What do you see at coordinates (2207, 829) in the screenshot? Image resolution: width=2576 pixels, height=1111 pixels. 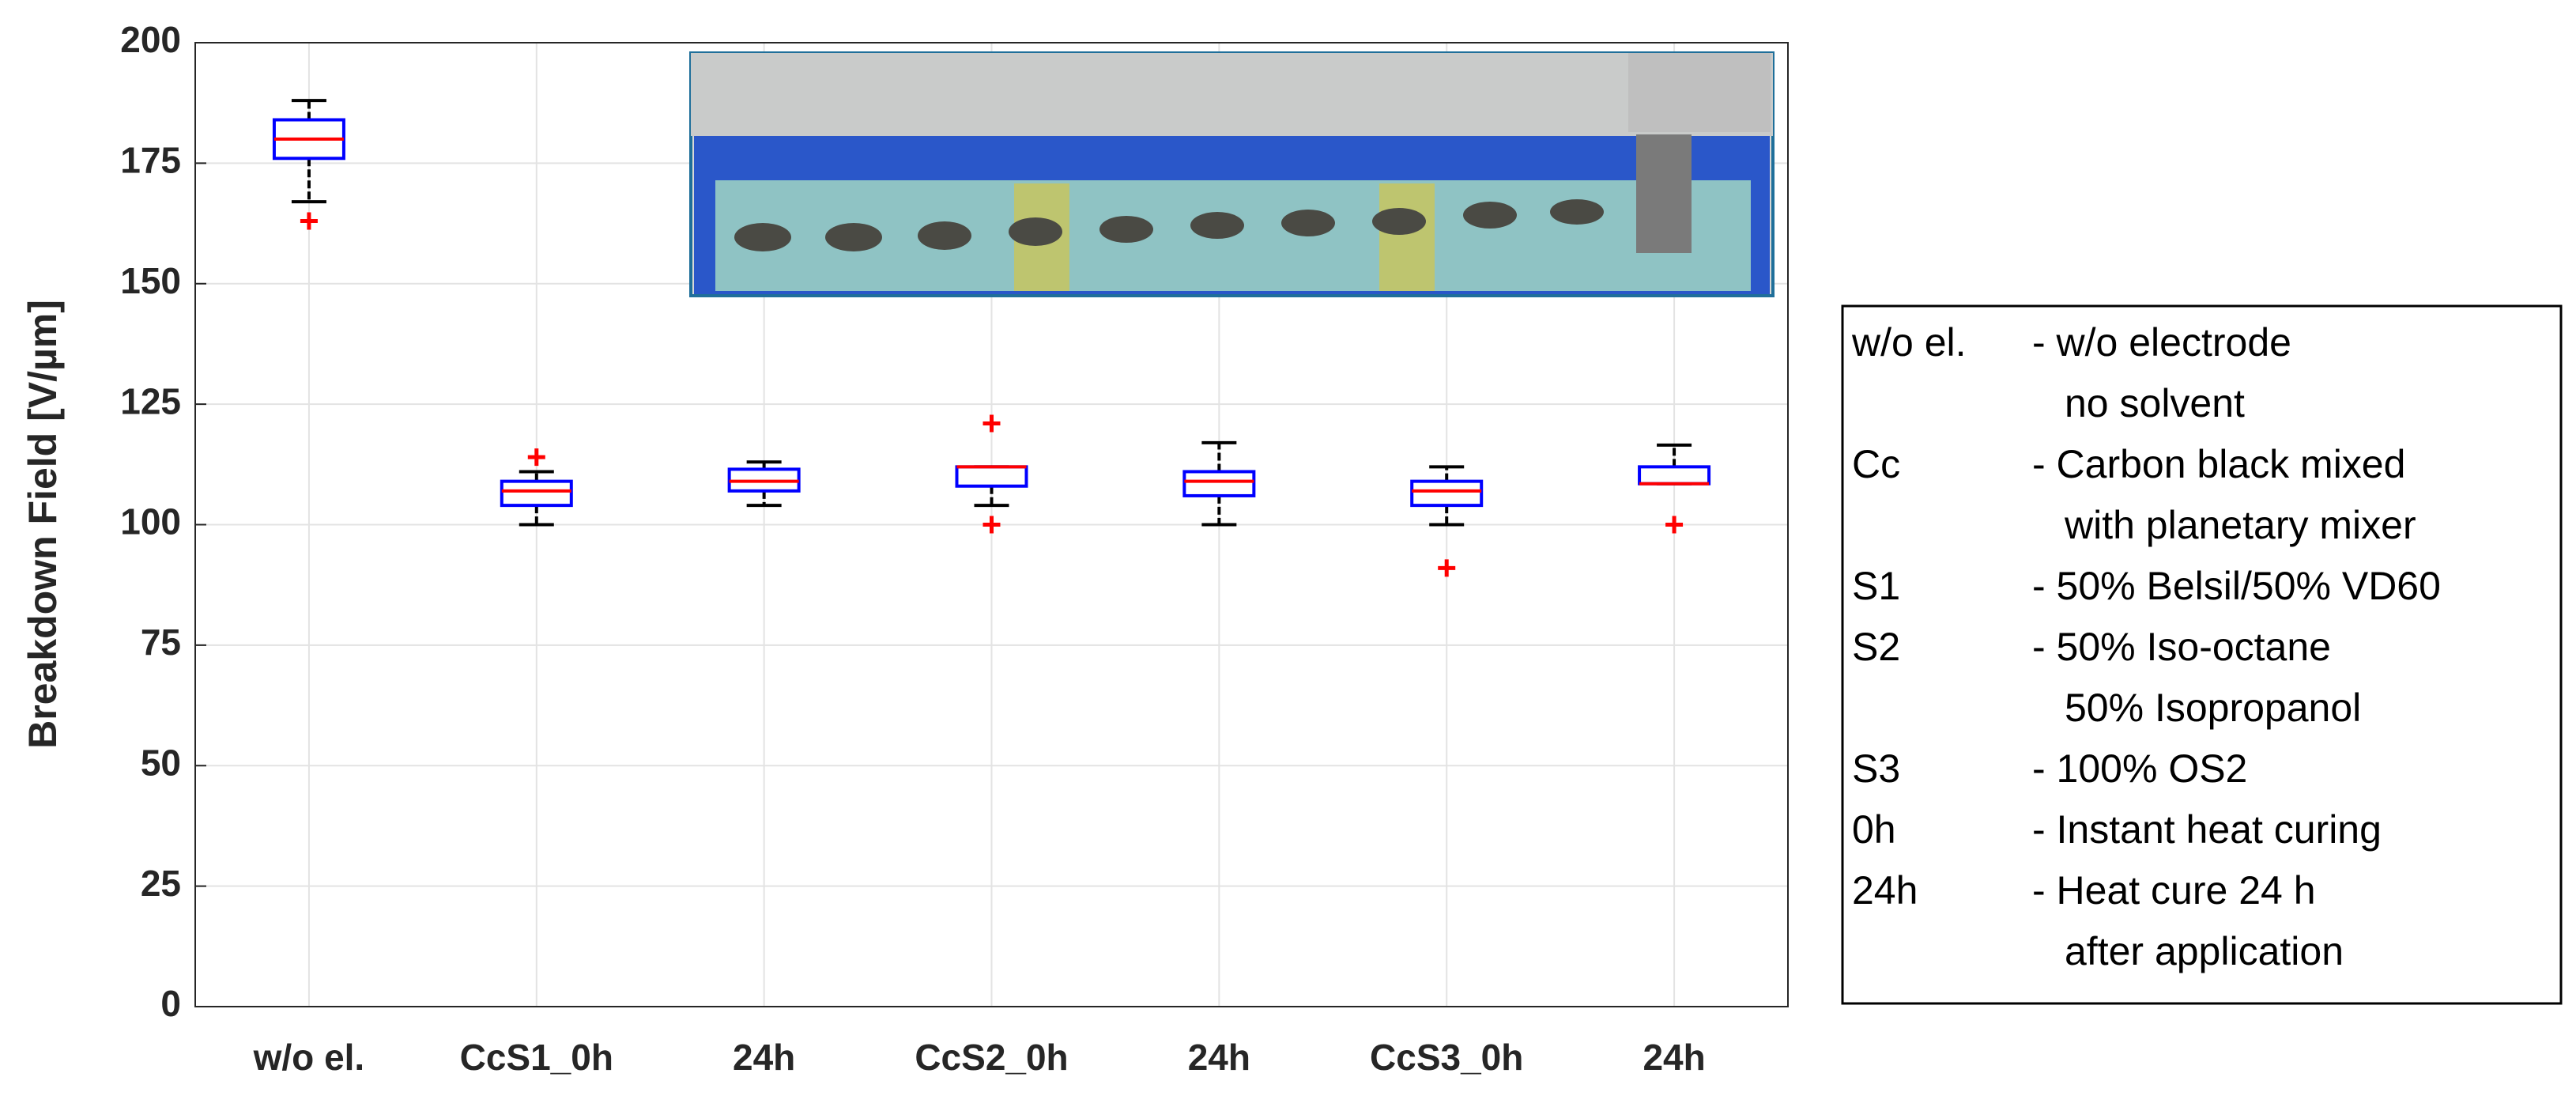 I see `note-text: - Instant heat curing` at bounding box center [2207, 829].